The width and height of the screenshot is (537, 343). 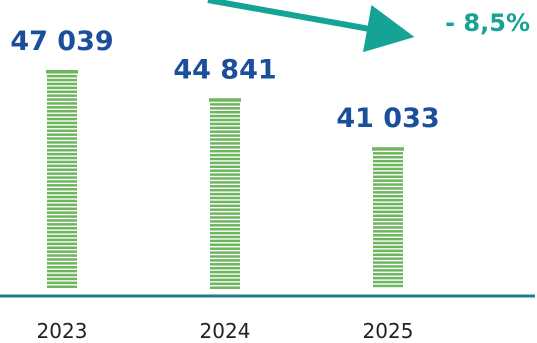 I want to click on x-tick-labels-group: 2023 2024 2025, so click(x=225, y=331).